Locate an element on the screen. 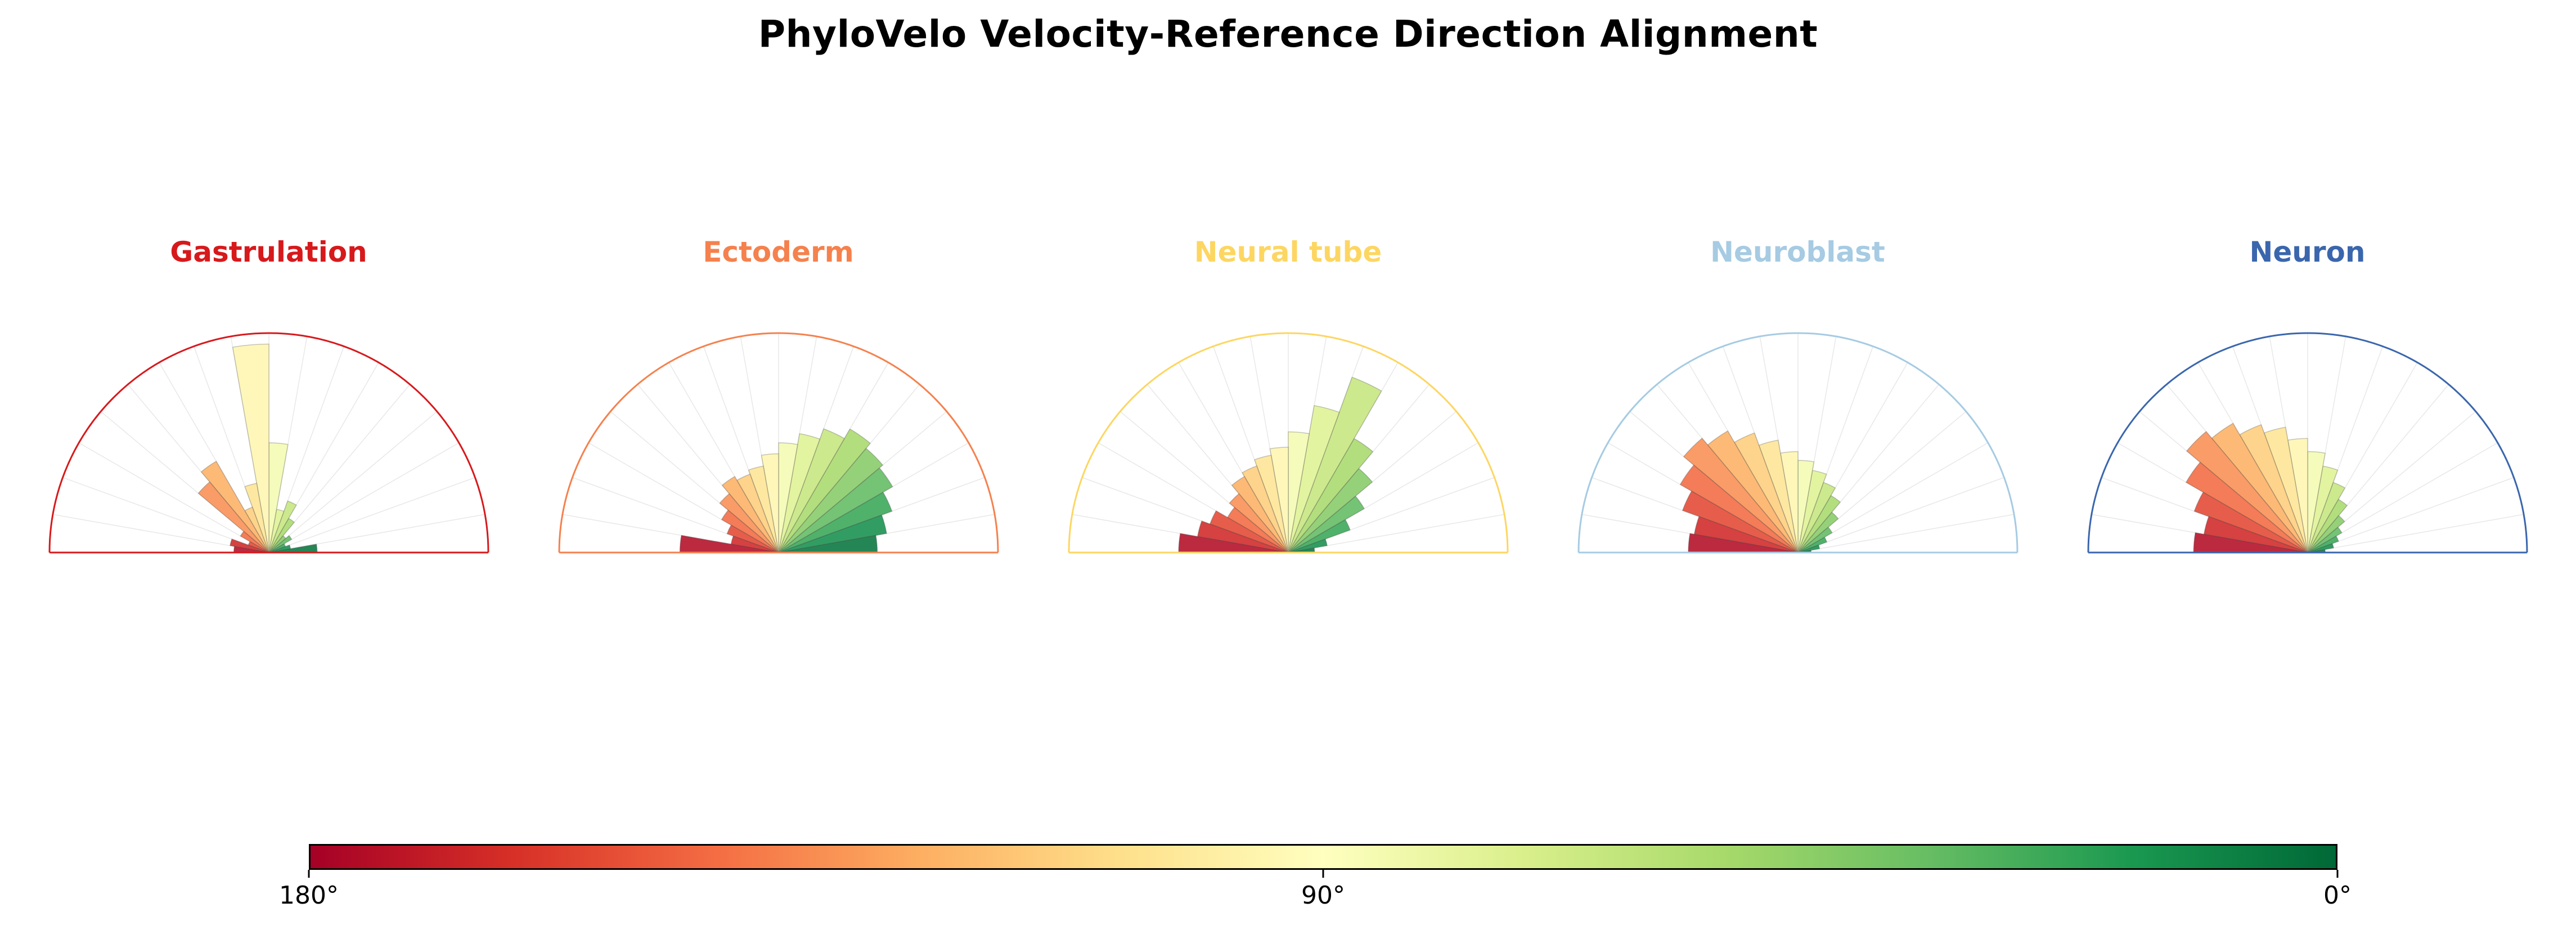 Image resolution: width=2576 pixels, height=925 pixels. panel-title: Neuroblast is located at coordinates (1797, 252).